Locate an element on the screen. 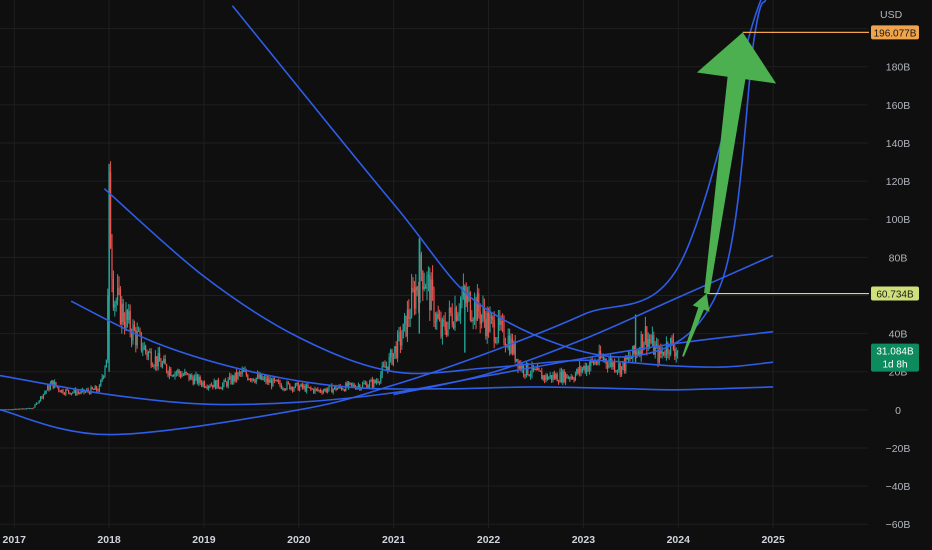  x-tick-label: 2017 is located at coordinates (15, 540).